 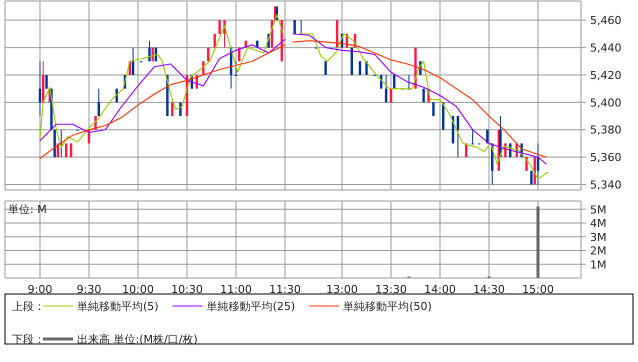 I want to click on x-tick-label: 14:30, so click(x=489, y=289).